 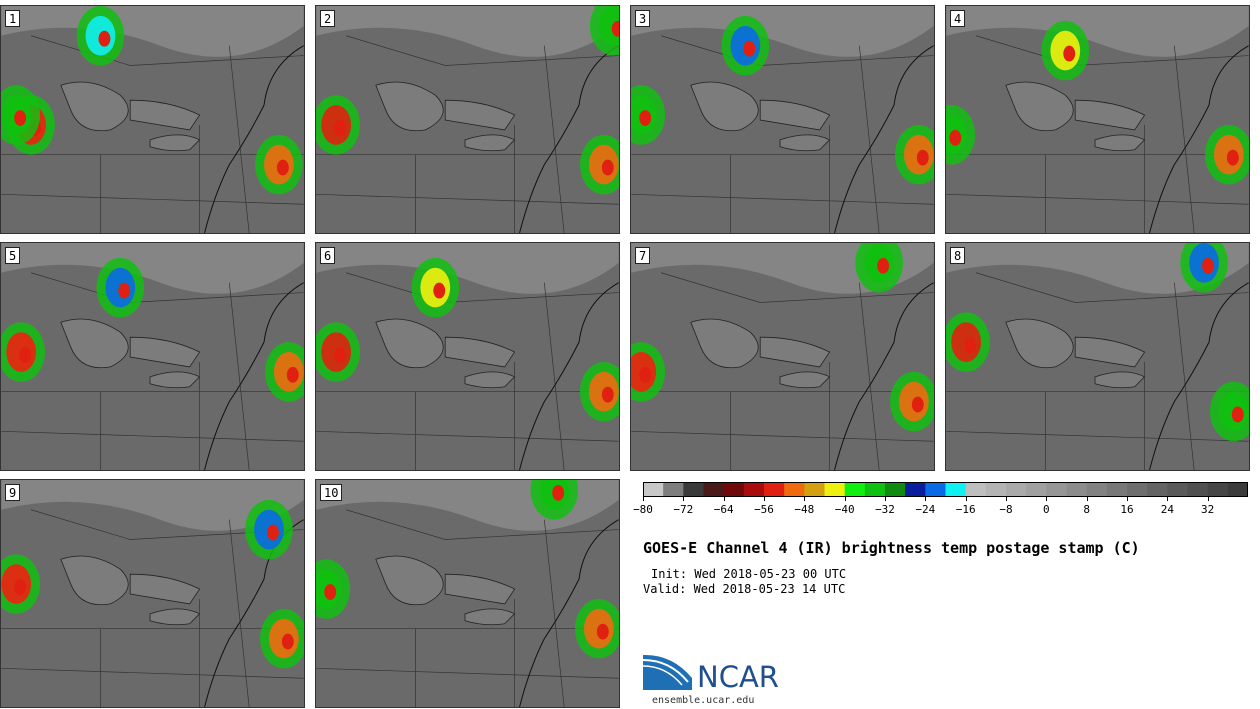 I want to click on map-panel-6: 6, so click(x=467, y=356).